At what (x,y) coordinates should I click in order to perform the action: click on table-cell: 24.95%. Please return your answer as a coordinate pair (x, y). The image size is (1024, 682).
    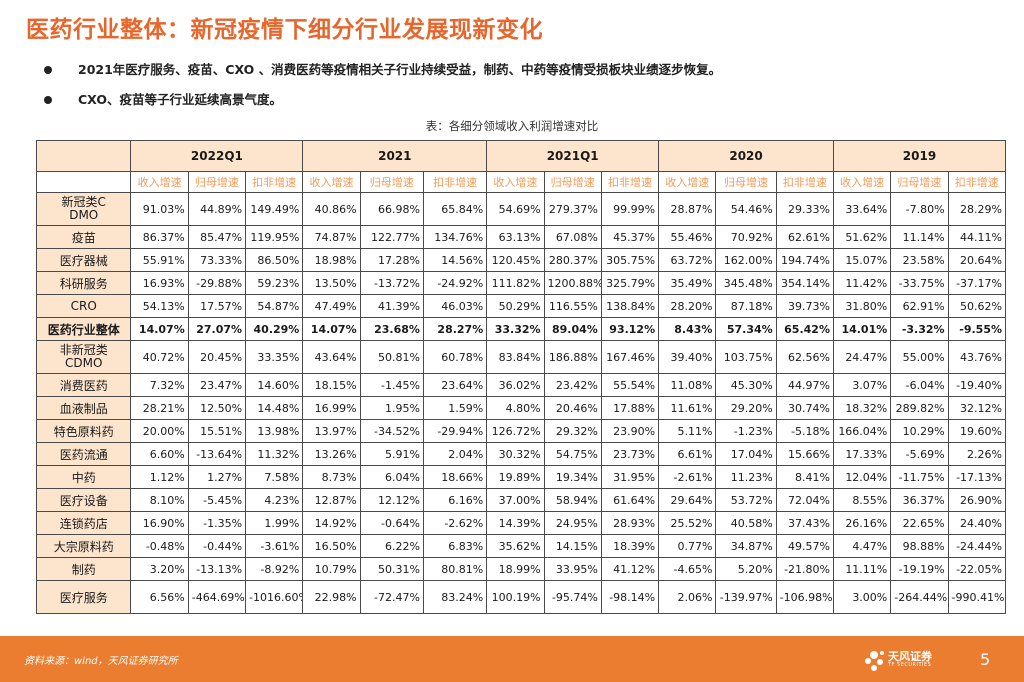
    Looking at the image, I should click on (572, 523).